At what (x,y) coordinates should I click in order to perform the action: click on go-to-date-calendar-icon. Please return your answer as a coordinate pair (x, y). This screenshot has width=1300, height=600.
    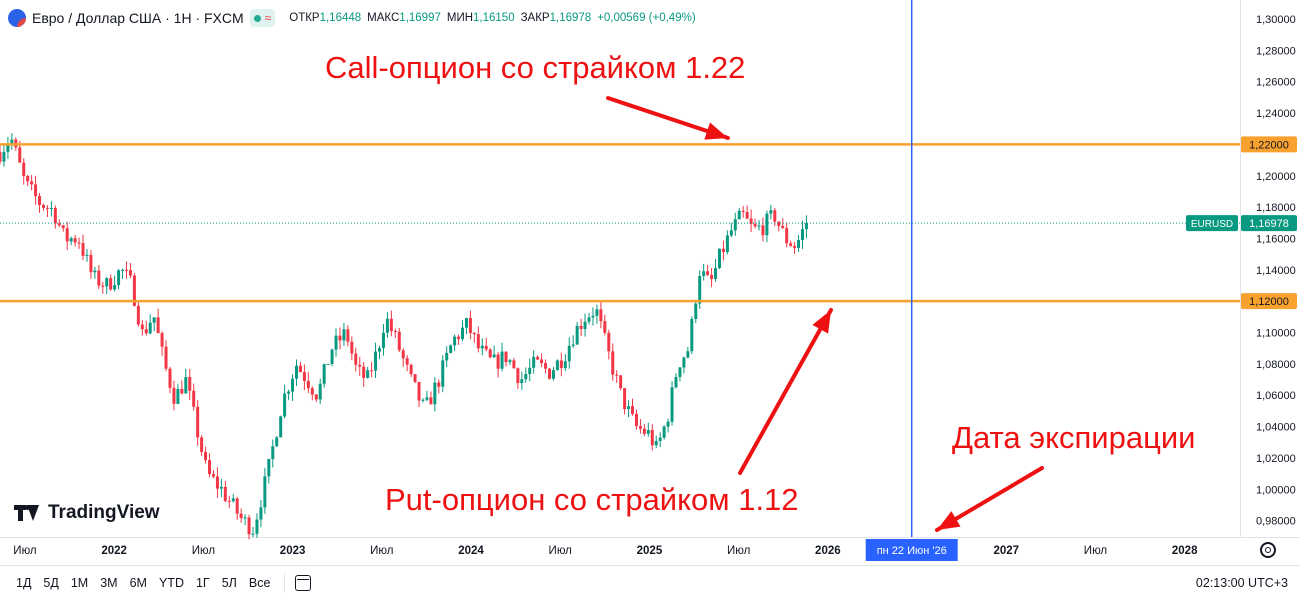
    Looking at the image, I should click on (303, 583).